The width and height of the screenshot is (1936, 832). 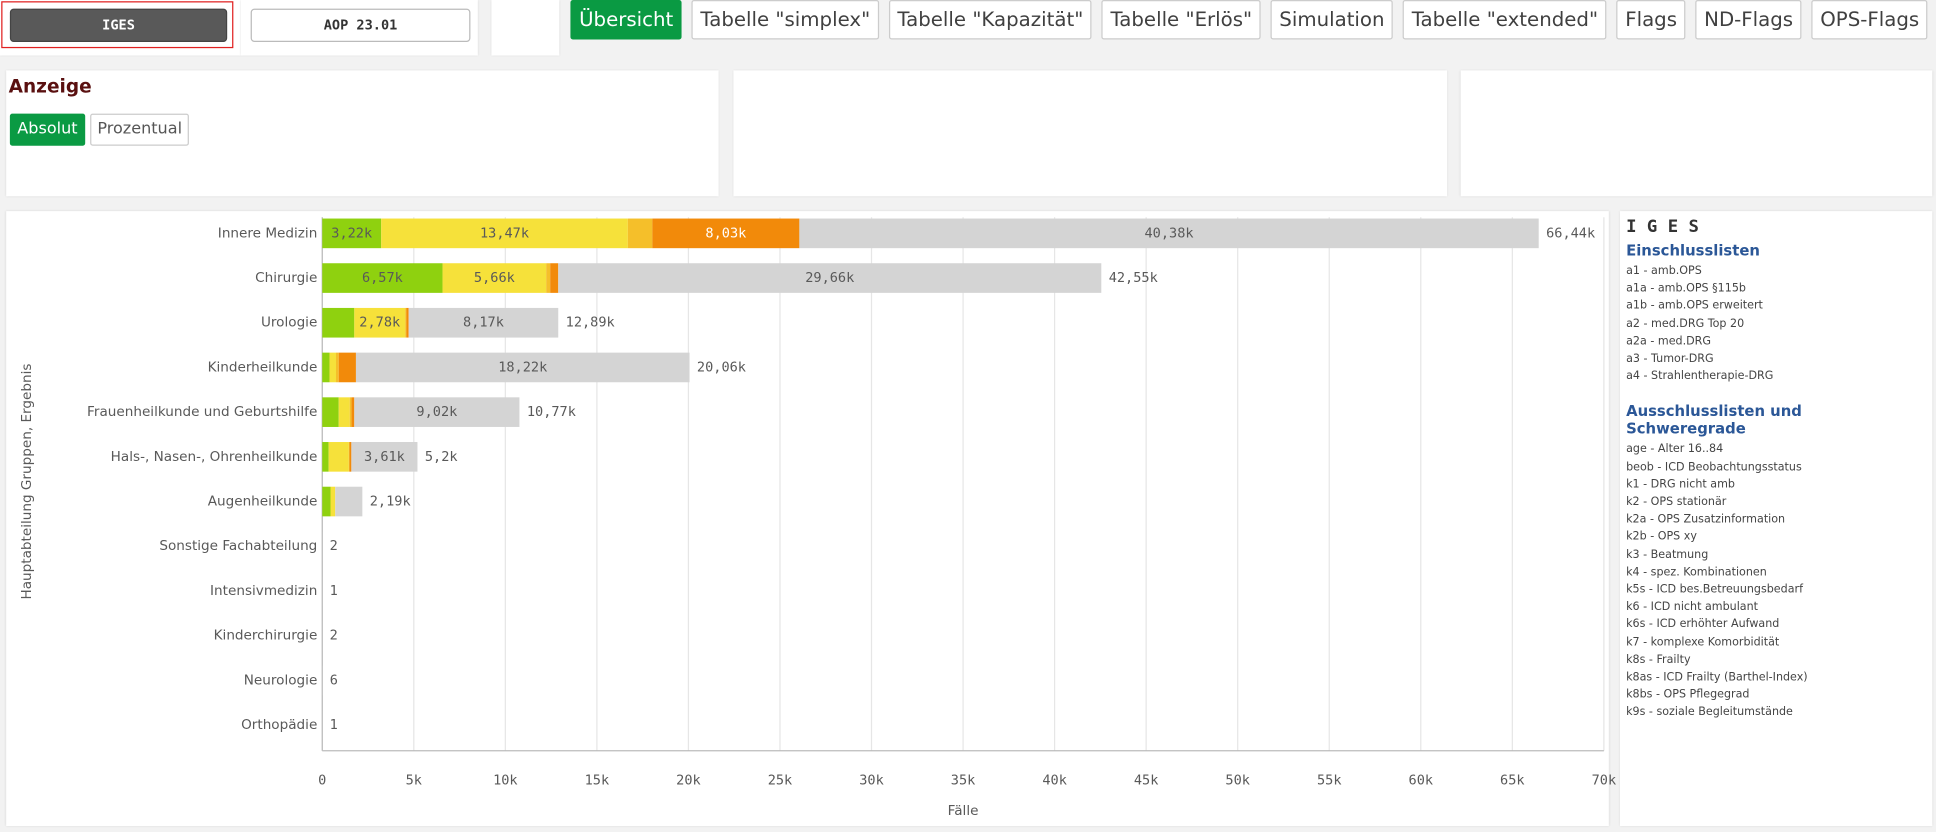 I want to click on y-tick-label: Innere Medizin, so click(x=268, y=233).